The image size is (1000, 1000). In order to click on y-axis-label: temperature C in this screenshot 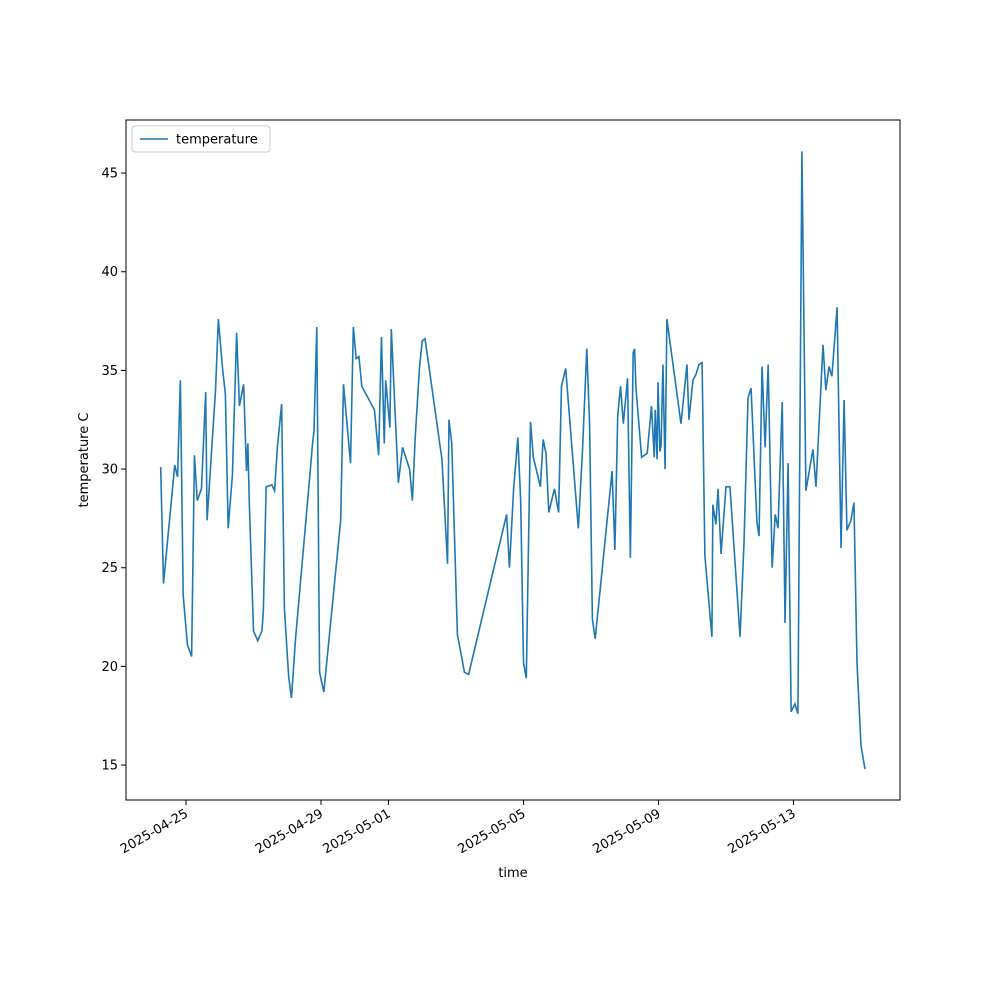, I will do `click(84, 460)`.